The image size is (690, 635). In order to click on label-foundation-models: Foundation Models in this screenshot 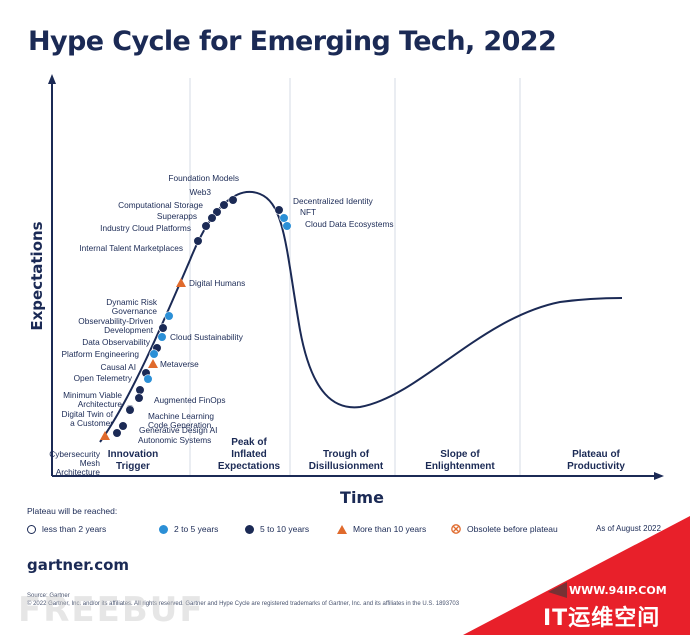, I will do `click(203, 178)`.